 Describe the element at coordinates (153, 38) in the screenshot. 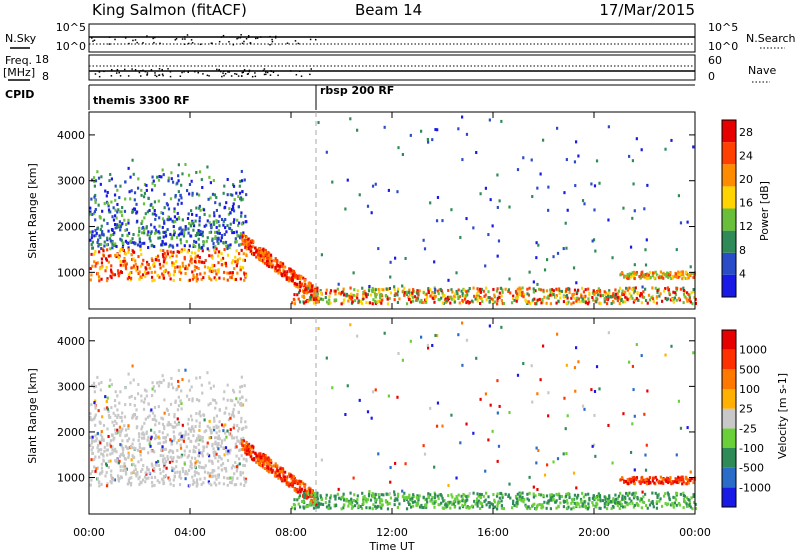

I see `noise-sample` at that location.